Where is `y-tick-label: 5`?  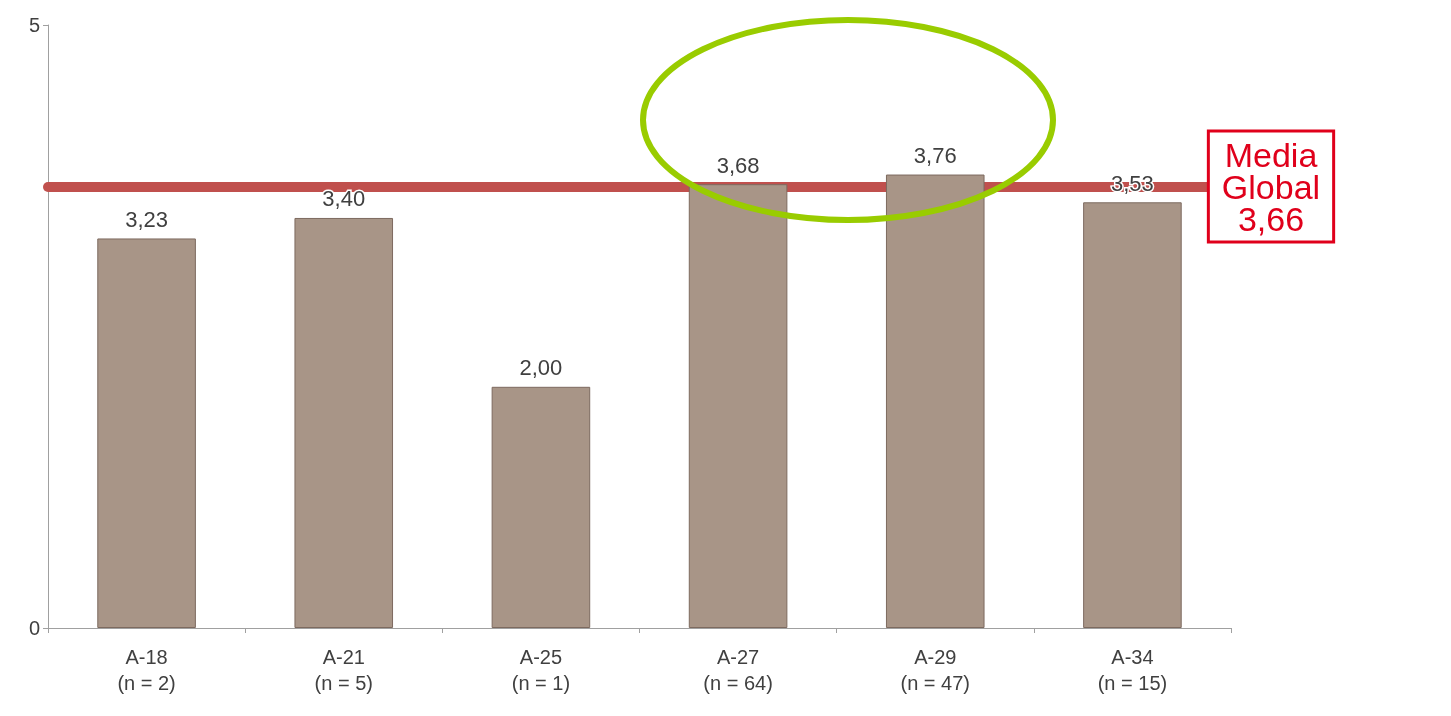
y-tick-label: 5 is located at coordinates (34, 25).